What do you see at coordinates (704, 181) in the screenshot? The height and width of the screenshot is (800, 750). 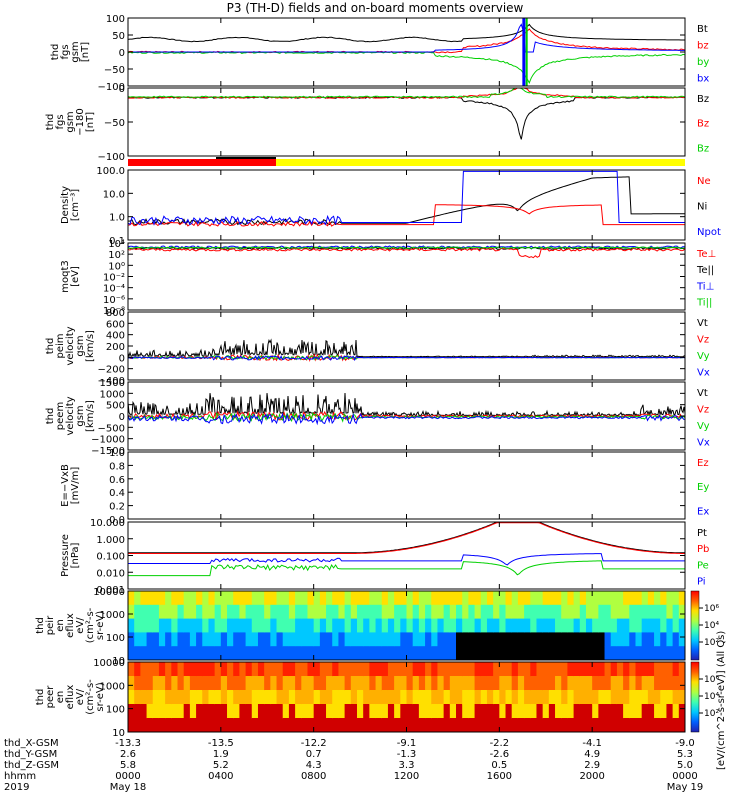 I see `legend-ne: Ne` at bounding box center [704, 181].